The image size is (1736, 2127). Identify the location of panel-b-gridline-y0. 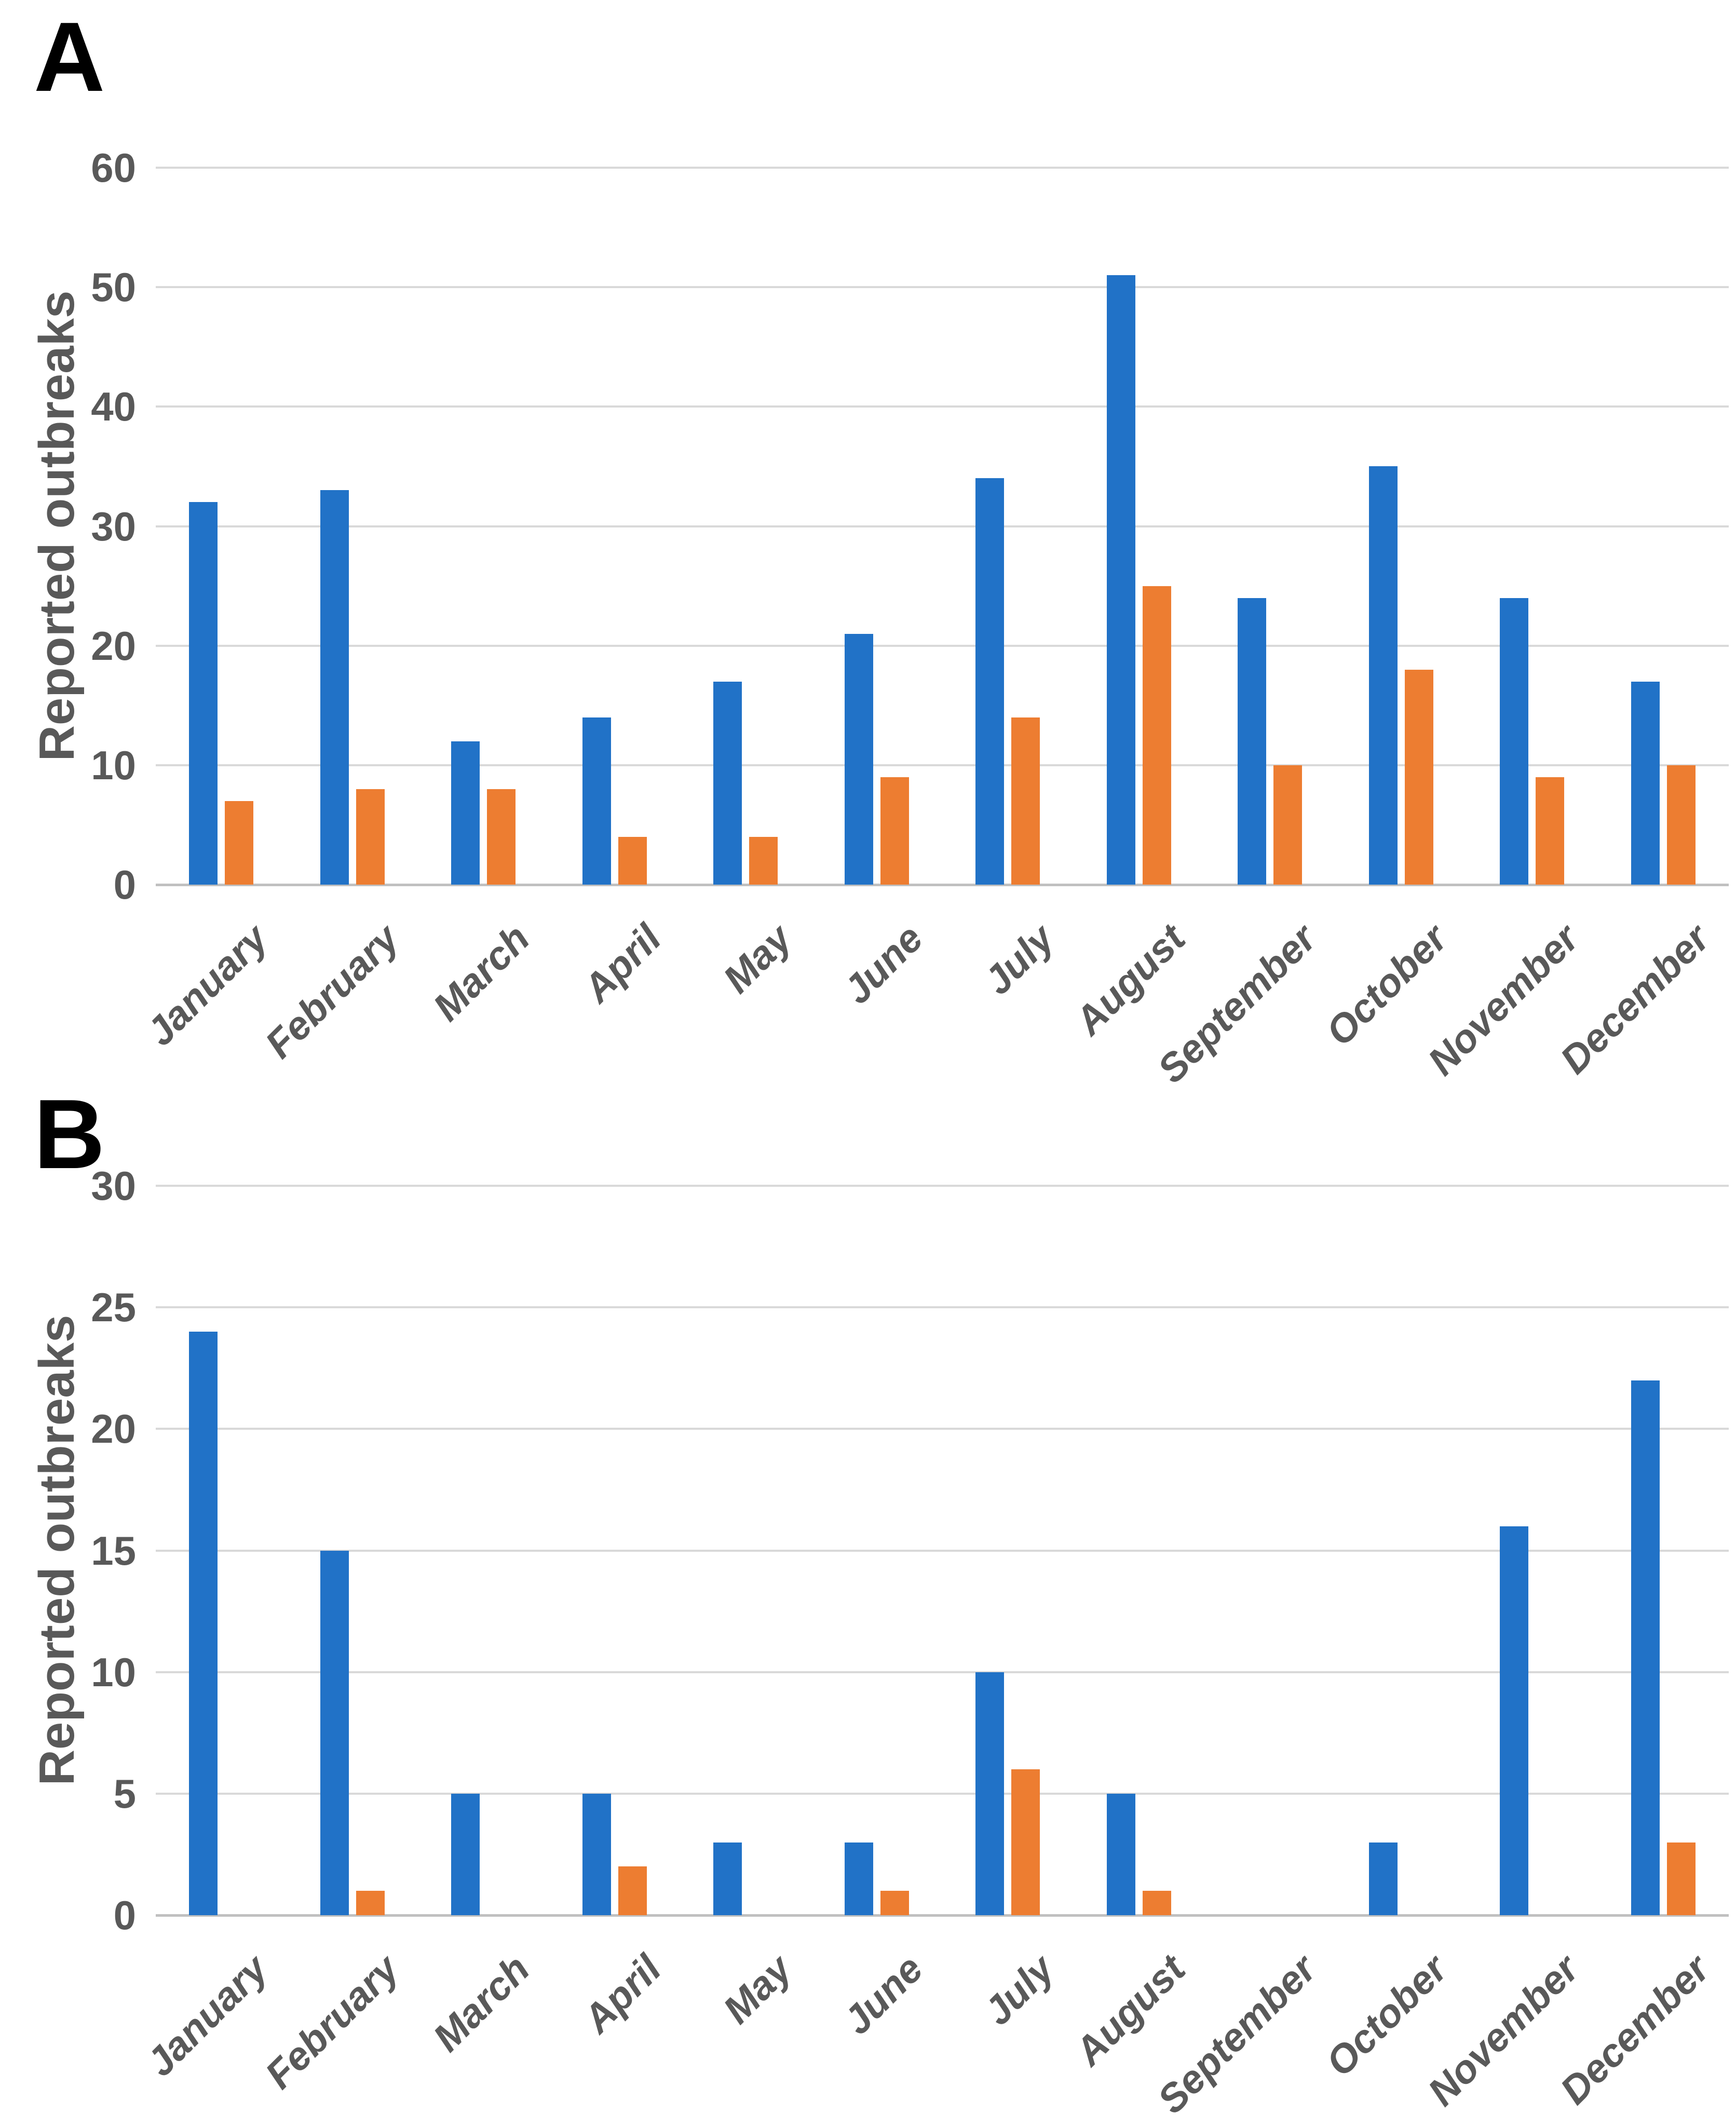
(943, 1916).